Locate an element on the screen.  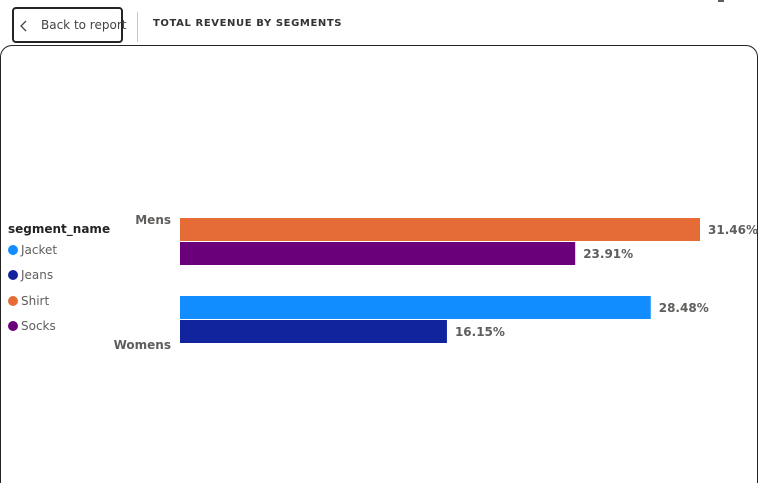
legend-item-jacket: Jacket is located at coordinates (32, 250).